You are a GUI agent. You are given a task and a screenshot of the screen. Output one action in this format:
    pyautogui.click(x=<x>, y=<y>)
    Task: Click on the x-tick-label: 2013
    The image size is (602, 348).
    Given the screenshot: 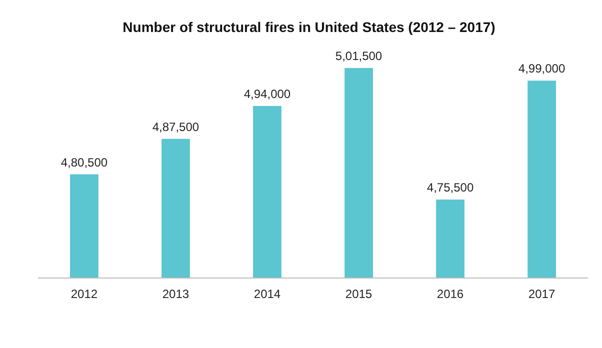 What is the action you would take?
    pyautogui.click(x=176, y=294)
    